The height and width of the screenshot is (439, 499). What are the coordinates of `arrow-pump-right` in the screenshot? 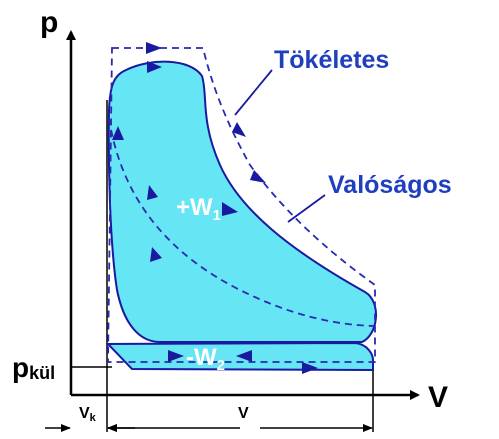 It's located at (176, 356).